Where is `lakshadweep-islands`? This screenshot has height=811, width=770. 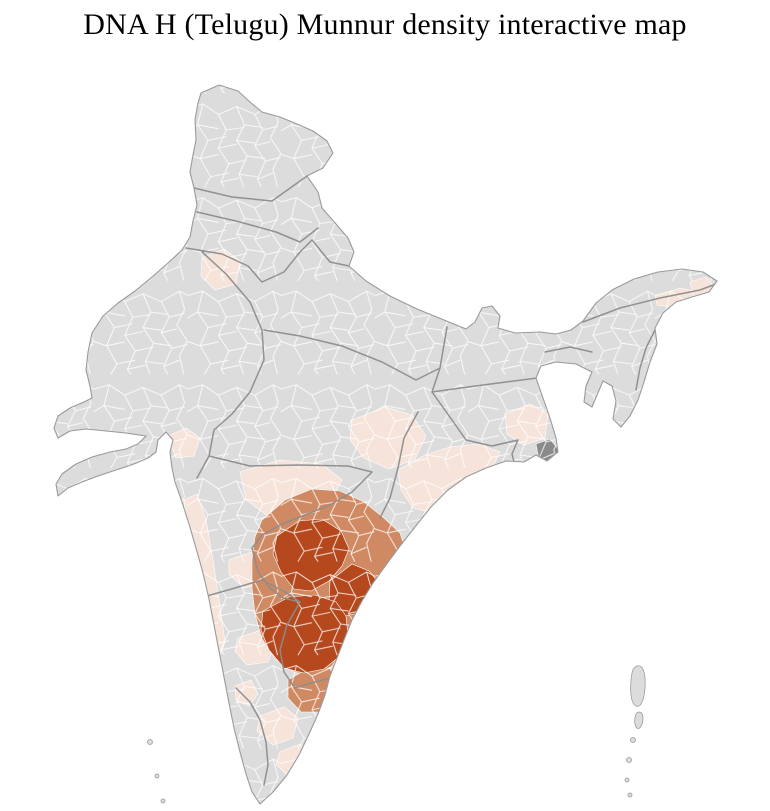
lakshadweep-islands is located at coordinates (156, 771).